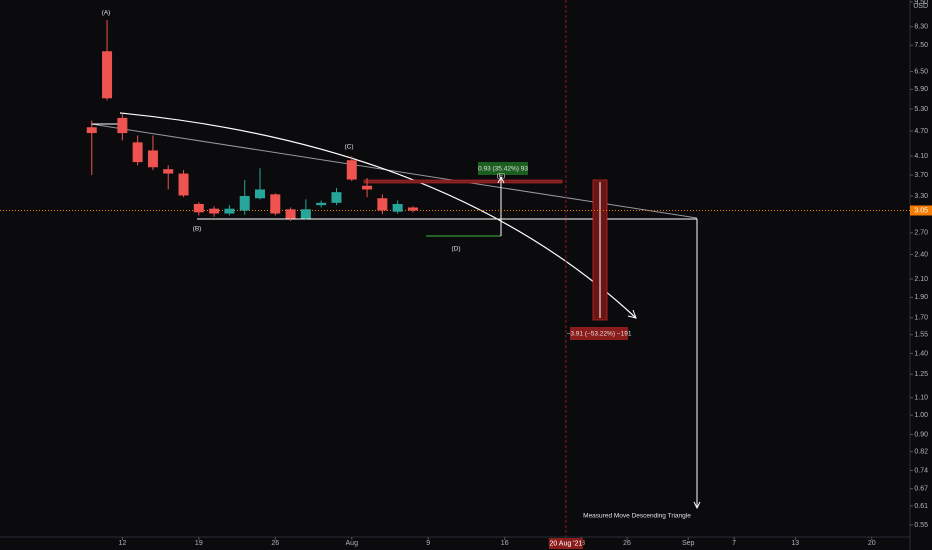 This screenshot has width=932, height=550. Describe the element at coordinates (921, 175) in the screenshot. I see `y-tick-label: 3.70` at that location.